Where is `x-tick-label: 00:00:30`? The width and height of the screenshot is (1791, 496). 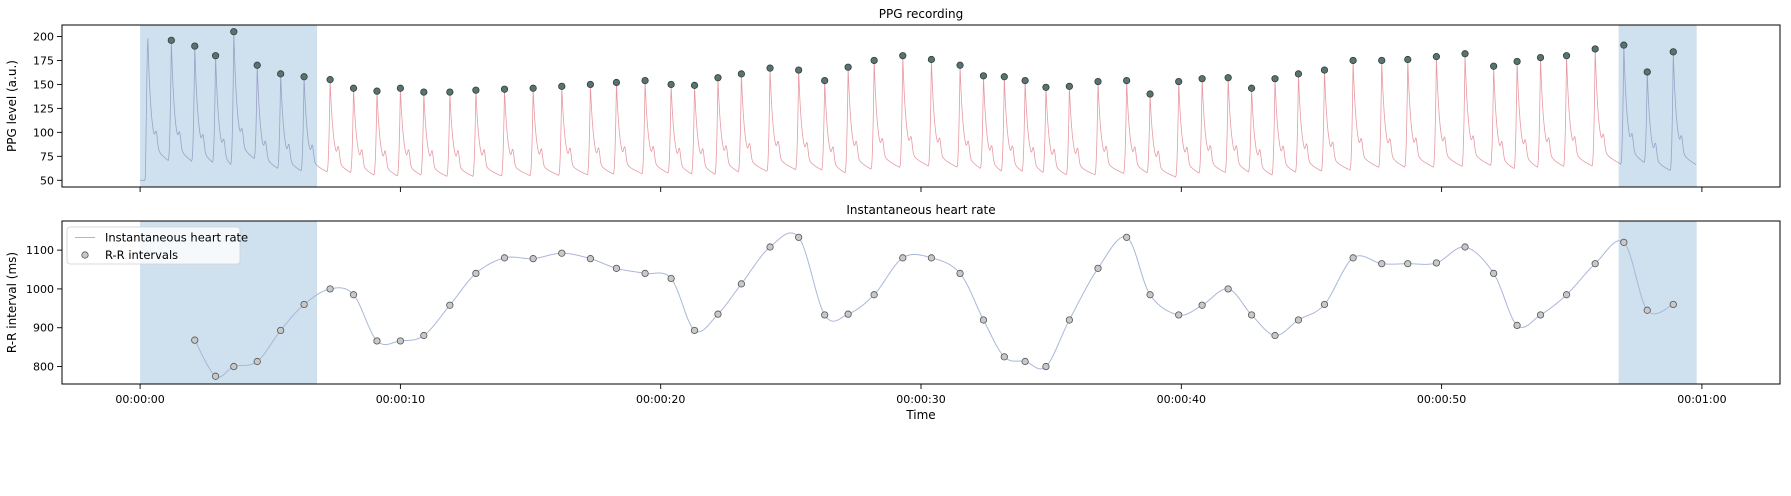 x-tick-label: 00:00:30 is located at coordinates (920, 399).